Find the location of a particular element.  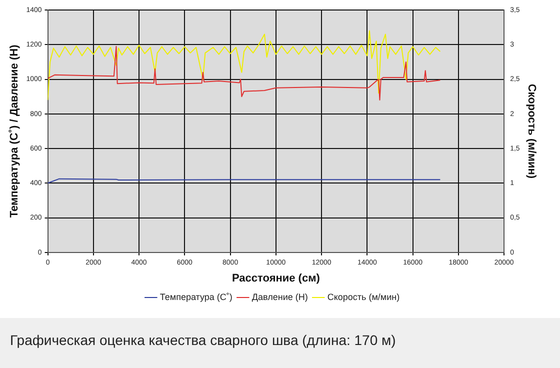

text: Графическая оценка качества сварного шва (длина: 170 м) is located at coordinates (280, 343).